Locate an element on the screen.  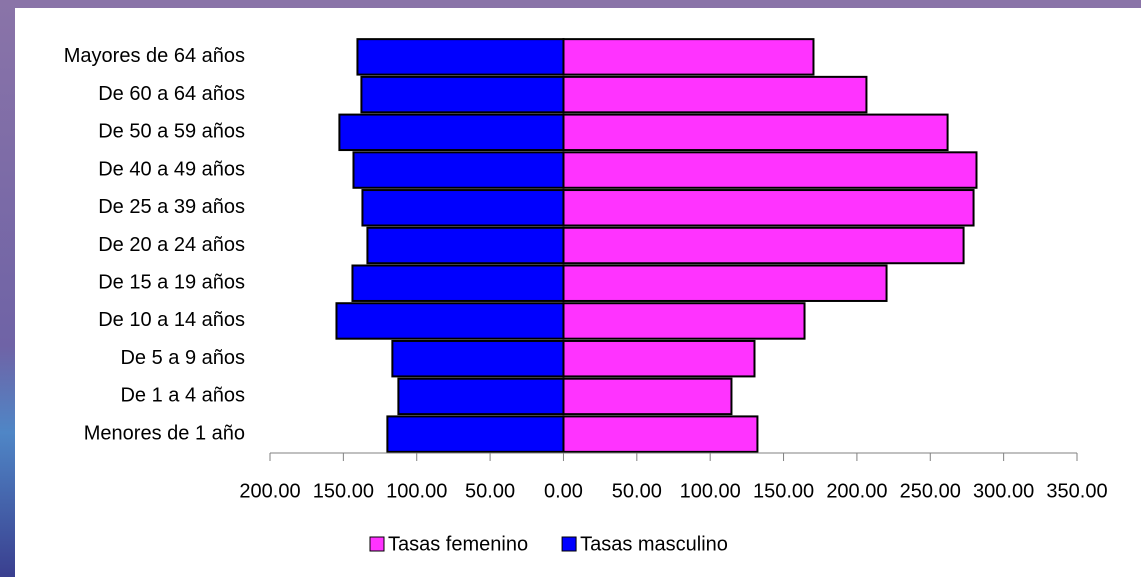
x-tick-label: 0.00 is located at coordinates (563, 491).